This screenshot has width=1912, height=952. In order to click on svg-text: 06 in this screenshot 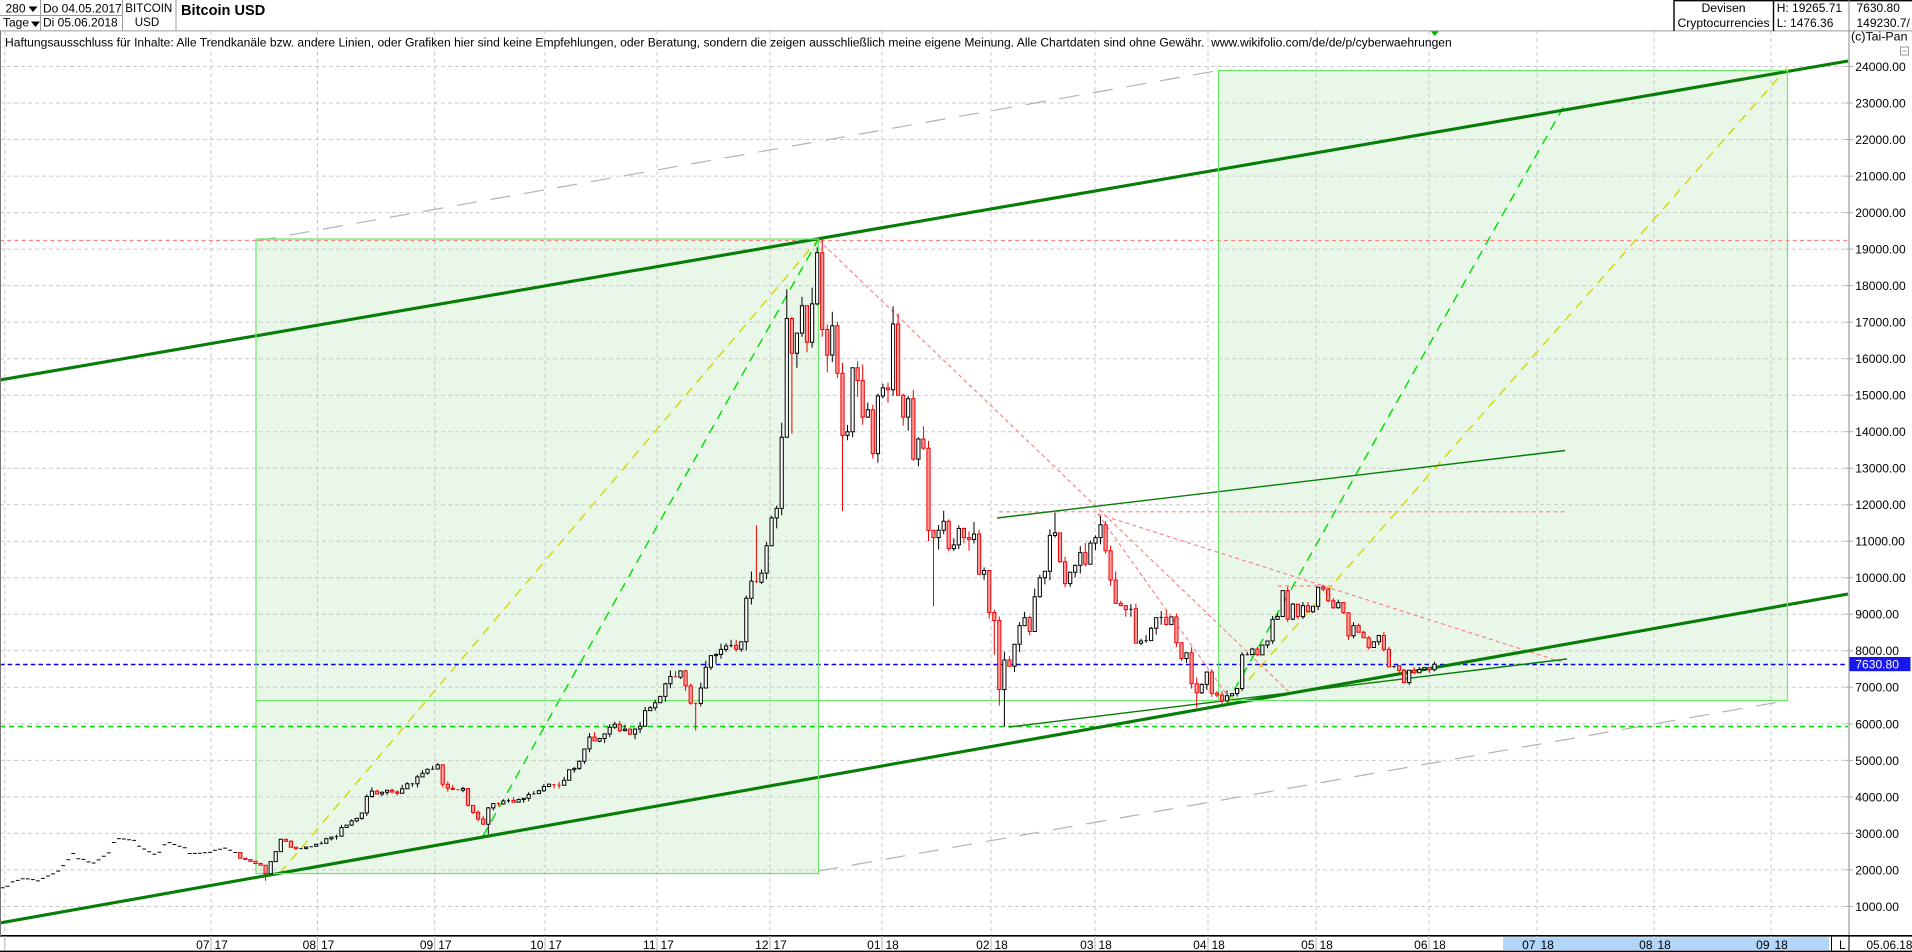, I will do `click(1421, 945)`.